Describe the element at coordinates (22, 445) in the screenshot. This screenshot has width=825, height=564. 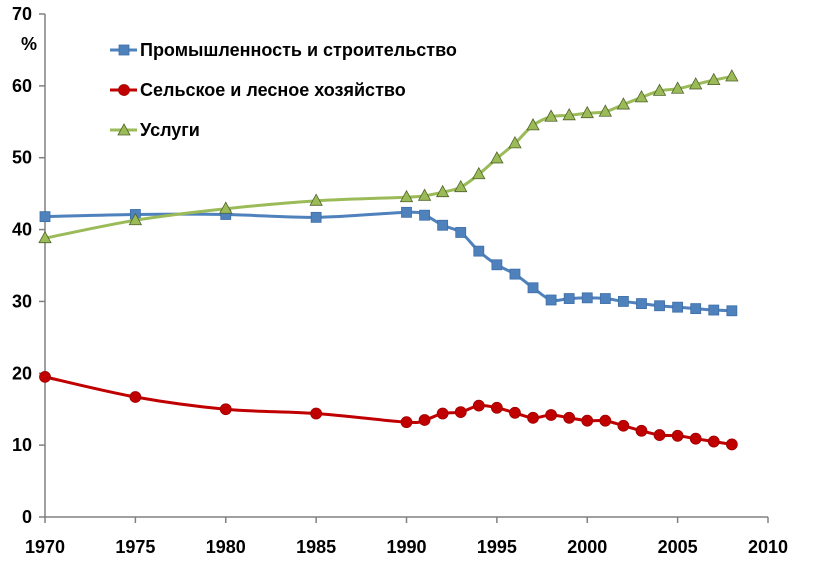
I see `y-tick-label: 10` at that location.